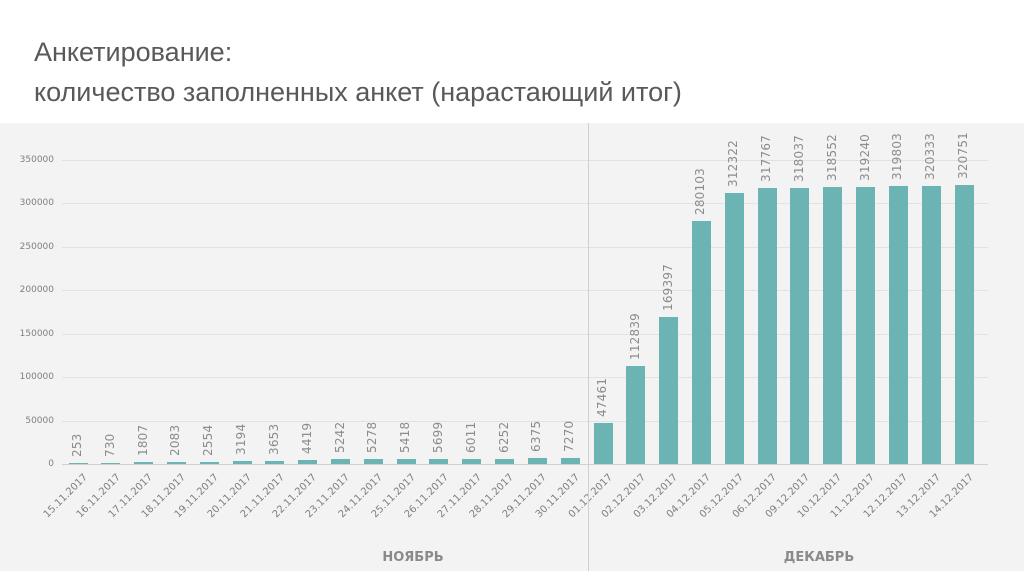 This screenshot has width=1024, height=574. What do you see at coordinates (51, 464) in the screenshot?
I see `y-tick-label: 0` at bounding box center [51, 464].